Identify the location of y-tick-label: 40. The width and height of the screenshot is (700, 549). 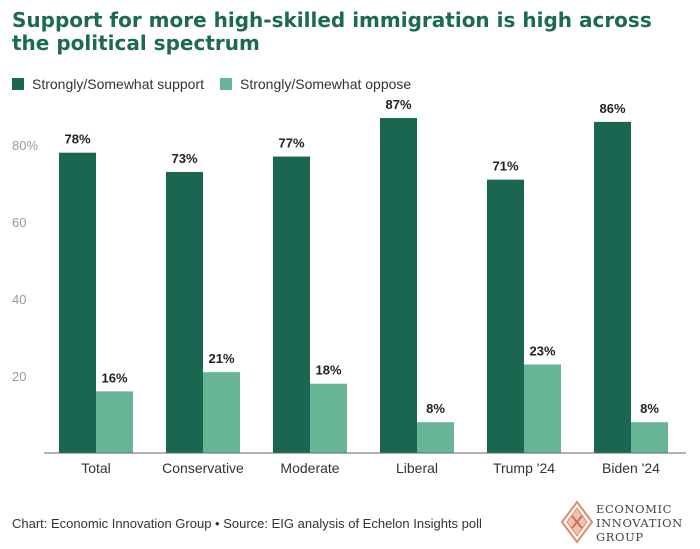
(19, 299).